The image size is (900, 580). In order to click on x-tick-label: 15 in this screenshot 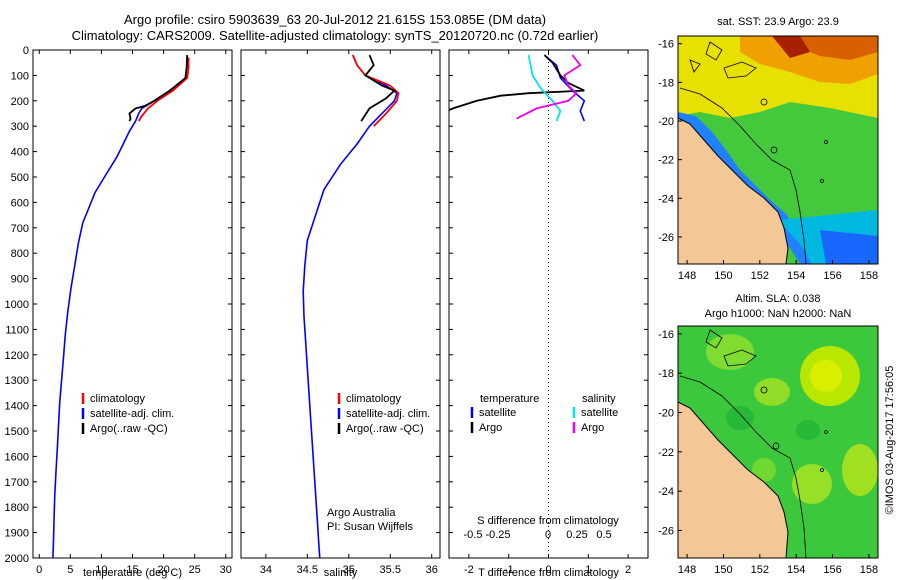, I will do `click(132, 570)`.